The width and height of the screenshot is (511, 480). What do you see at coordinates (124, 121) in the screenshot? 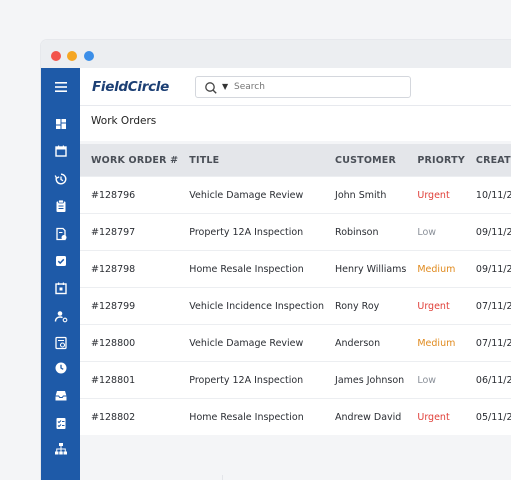
I see `page-title: Work Orders` at bounding box center [124, 121].